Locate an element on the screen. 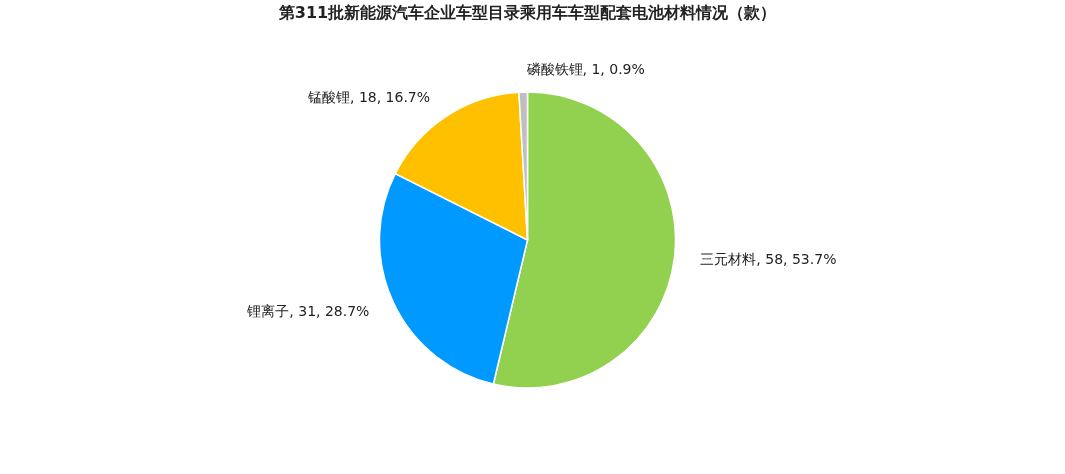 Image resolution: width=1065 pixels, height=474 pixels. slice-label: 锂离子, 31, 28.7% is located at coordinates (308, 310).